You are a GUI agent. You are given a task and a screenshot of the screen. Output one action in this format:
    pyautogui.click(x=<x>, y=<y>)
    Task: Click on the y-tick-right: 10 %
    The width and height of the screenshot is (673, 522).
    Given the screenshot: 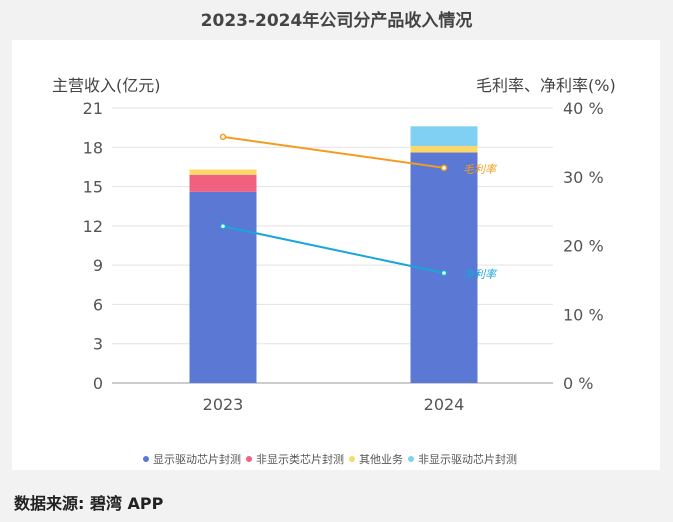 What is the action you would take?
    pyautogui.click(x=583, y=314)
    